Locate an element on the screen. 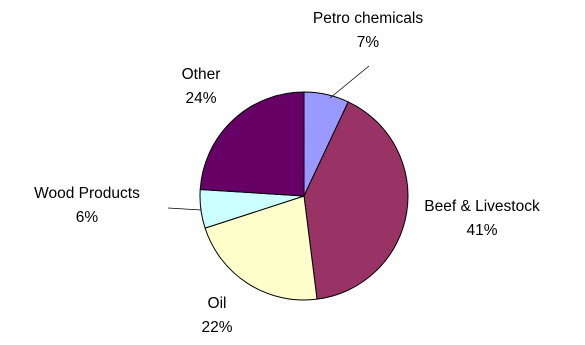 This screenshot has height=345, width=585. pie-slice-beef-livestock is located at coordinates (356, 200).